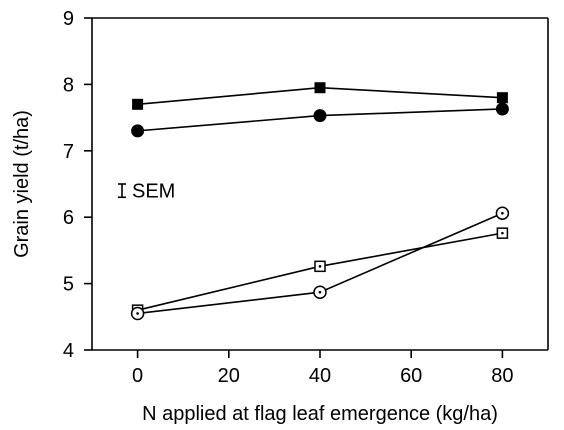 This screenshot has height=430, width=564. Describe the element at coordinates (320, 96) in the screenshot. I see `series-filled-square` at that location.